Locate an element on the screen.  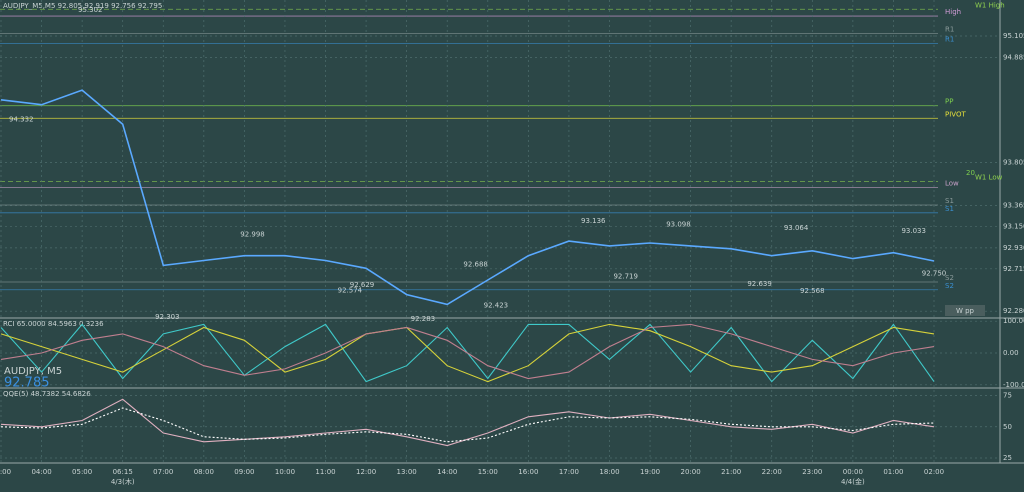
x-tick-label: 01:00 is located at coordinates (893, 472).